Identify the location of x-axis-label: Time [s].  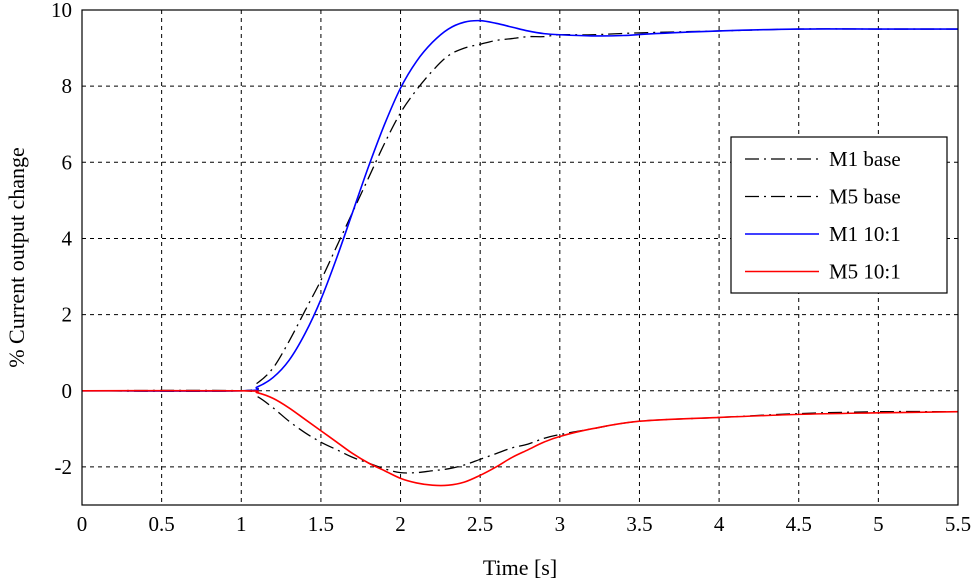
(520, 567).